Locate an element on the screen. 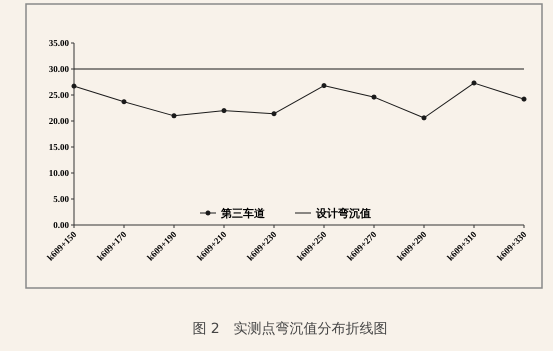 The image size is (553, 351). y-tick-label: 20.00 is located at coordinates (59, 121).